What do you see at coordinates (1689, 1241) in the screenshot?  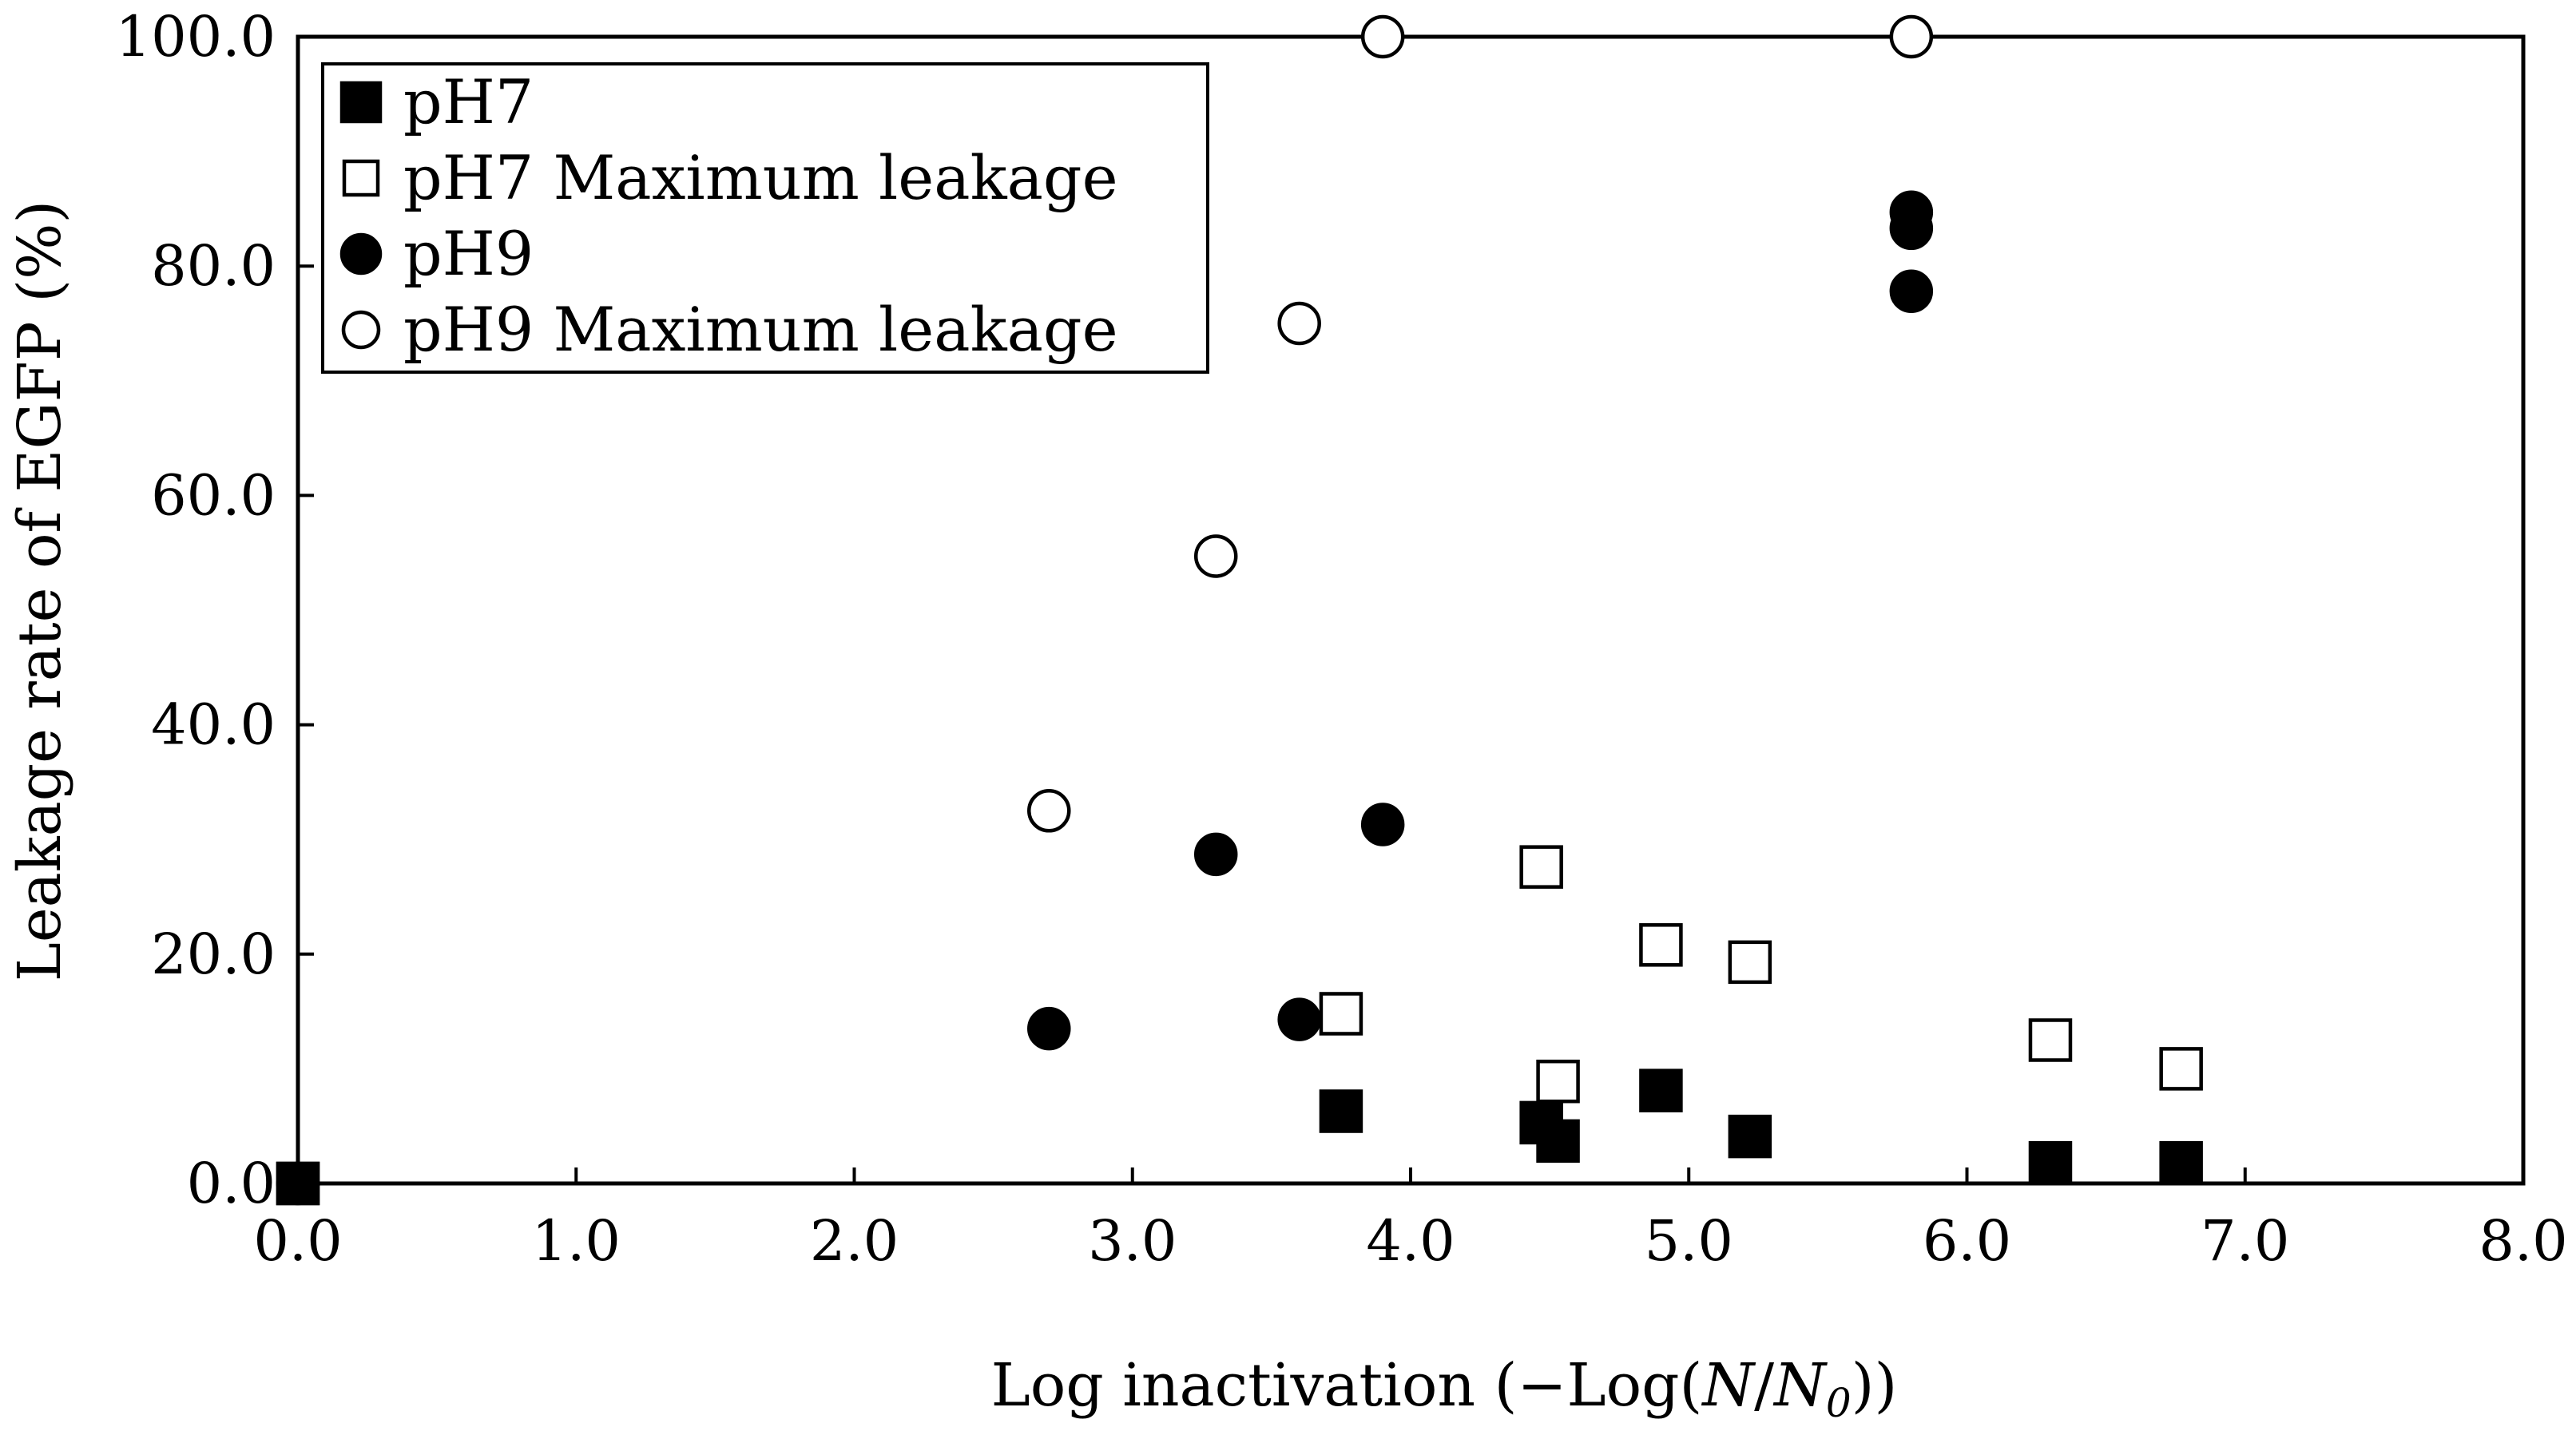 I see `x-tick-label: 5.0` at bounding box center [1689, 1241].